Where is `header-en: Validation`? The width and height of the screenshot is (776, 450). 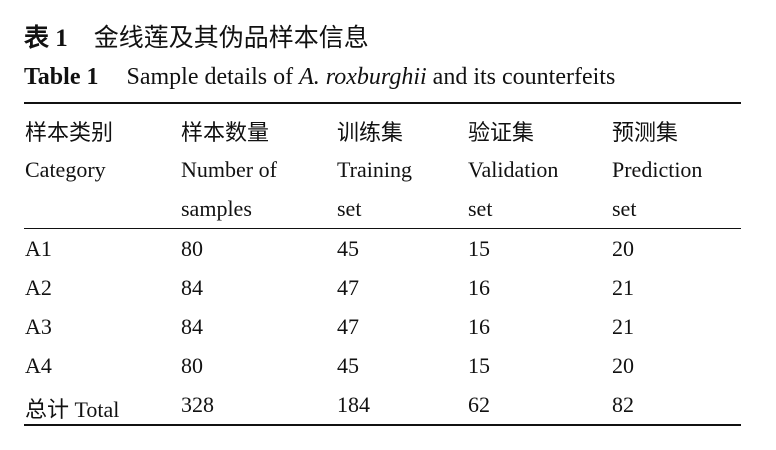
header-en: Validation is located at coordinates (513, 169).